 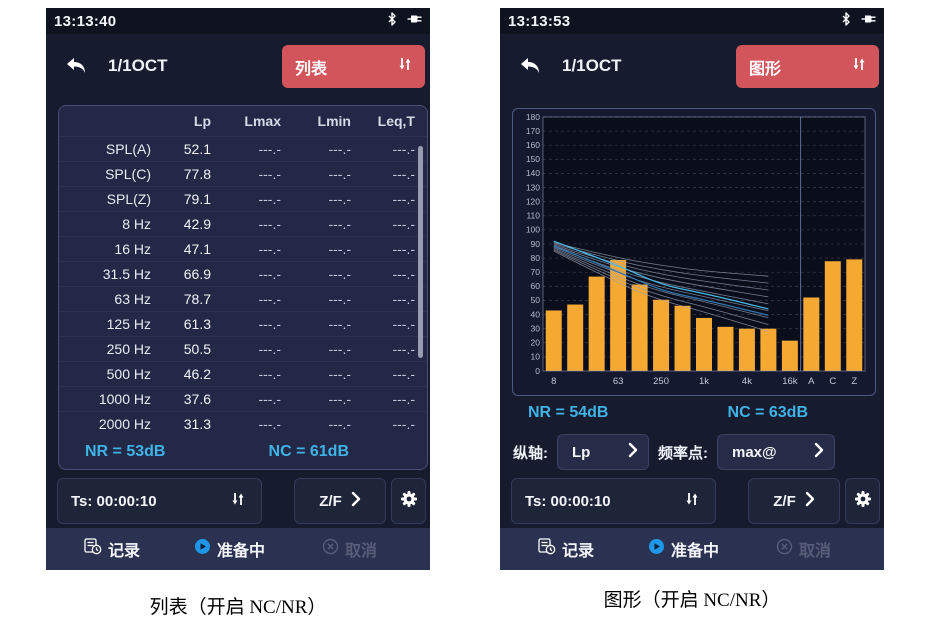 What do you see at coordinates (243, 452) in the screenshot?
I see `nrnc-row: NR = 53dB NC = 61dB` at bounding box center [243, 452].